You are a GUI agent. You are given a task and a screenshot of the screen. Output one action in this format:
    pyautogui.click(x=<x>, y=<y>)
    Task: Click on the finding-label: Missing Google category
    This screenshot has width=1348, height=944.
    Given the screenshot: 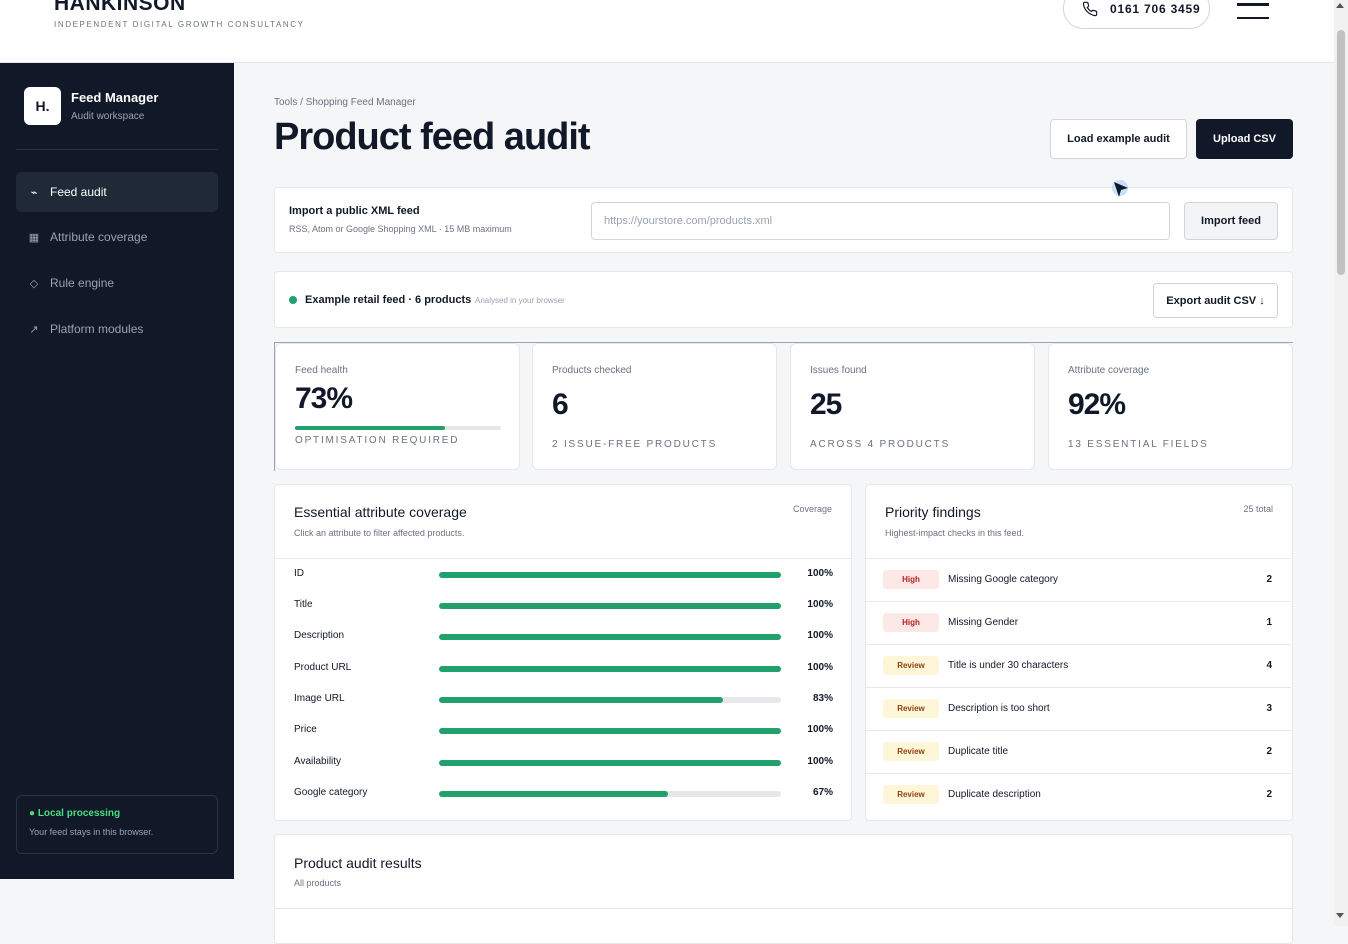 What is the action you would take?
    pyautogui.click(x=1003, y=579)
    